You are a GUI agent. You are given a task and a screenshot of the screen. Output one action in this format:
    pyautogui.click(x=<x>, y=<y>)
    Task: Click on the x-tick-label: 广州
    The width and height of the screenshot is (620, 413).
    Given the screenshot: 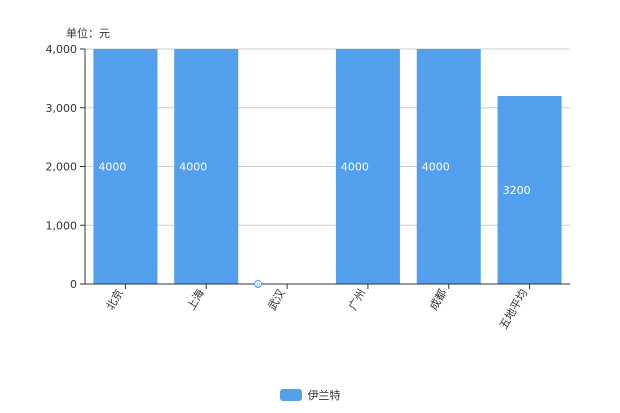 What is the action you would take?
    pyautogui.click(x=357, y=300)
    